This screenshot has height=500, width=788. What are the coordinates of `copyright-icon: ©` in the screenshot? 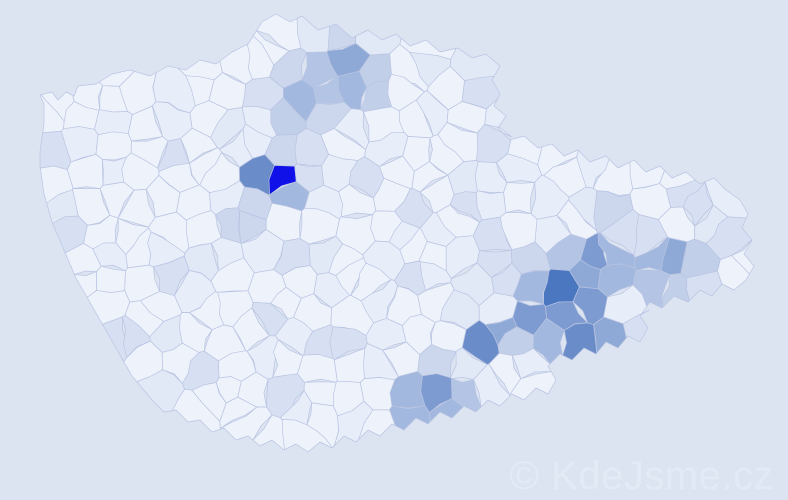 It's located at (524, 476).